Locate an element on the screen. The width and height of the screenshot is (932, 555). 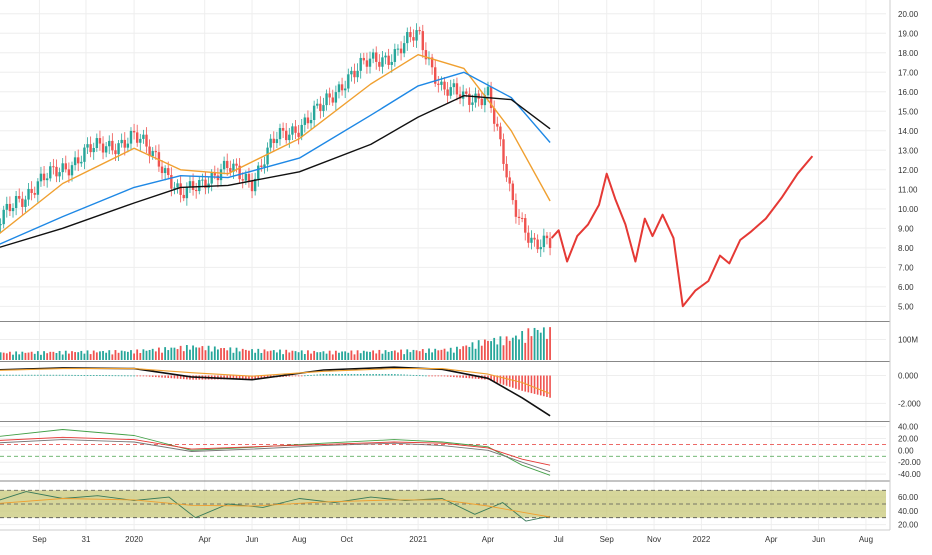
x-tick-label: Aug is located at coordinates (299, 539).